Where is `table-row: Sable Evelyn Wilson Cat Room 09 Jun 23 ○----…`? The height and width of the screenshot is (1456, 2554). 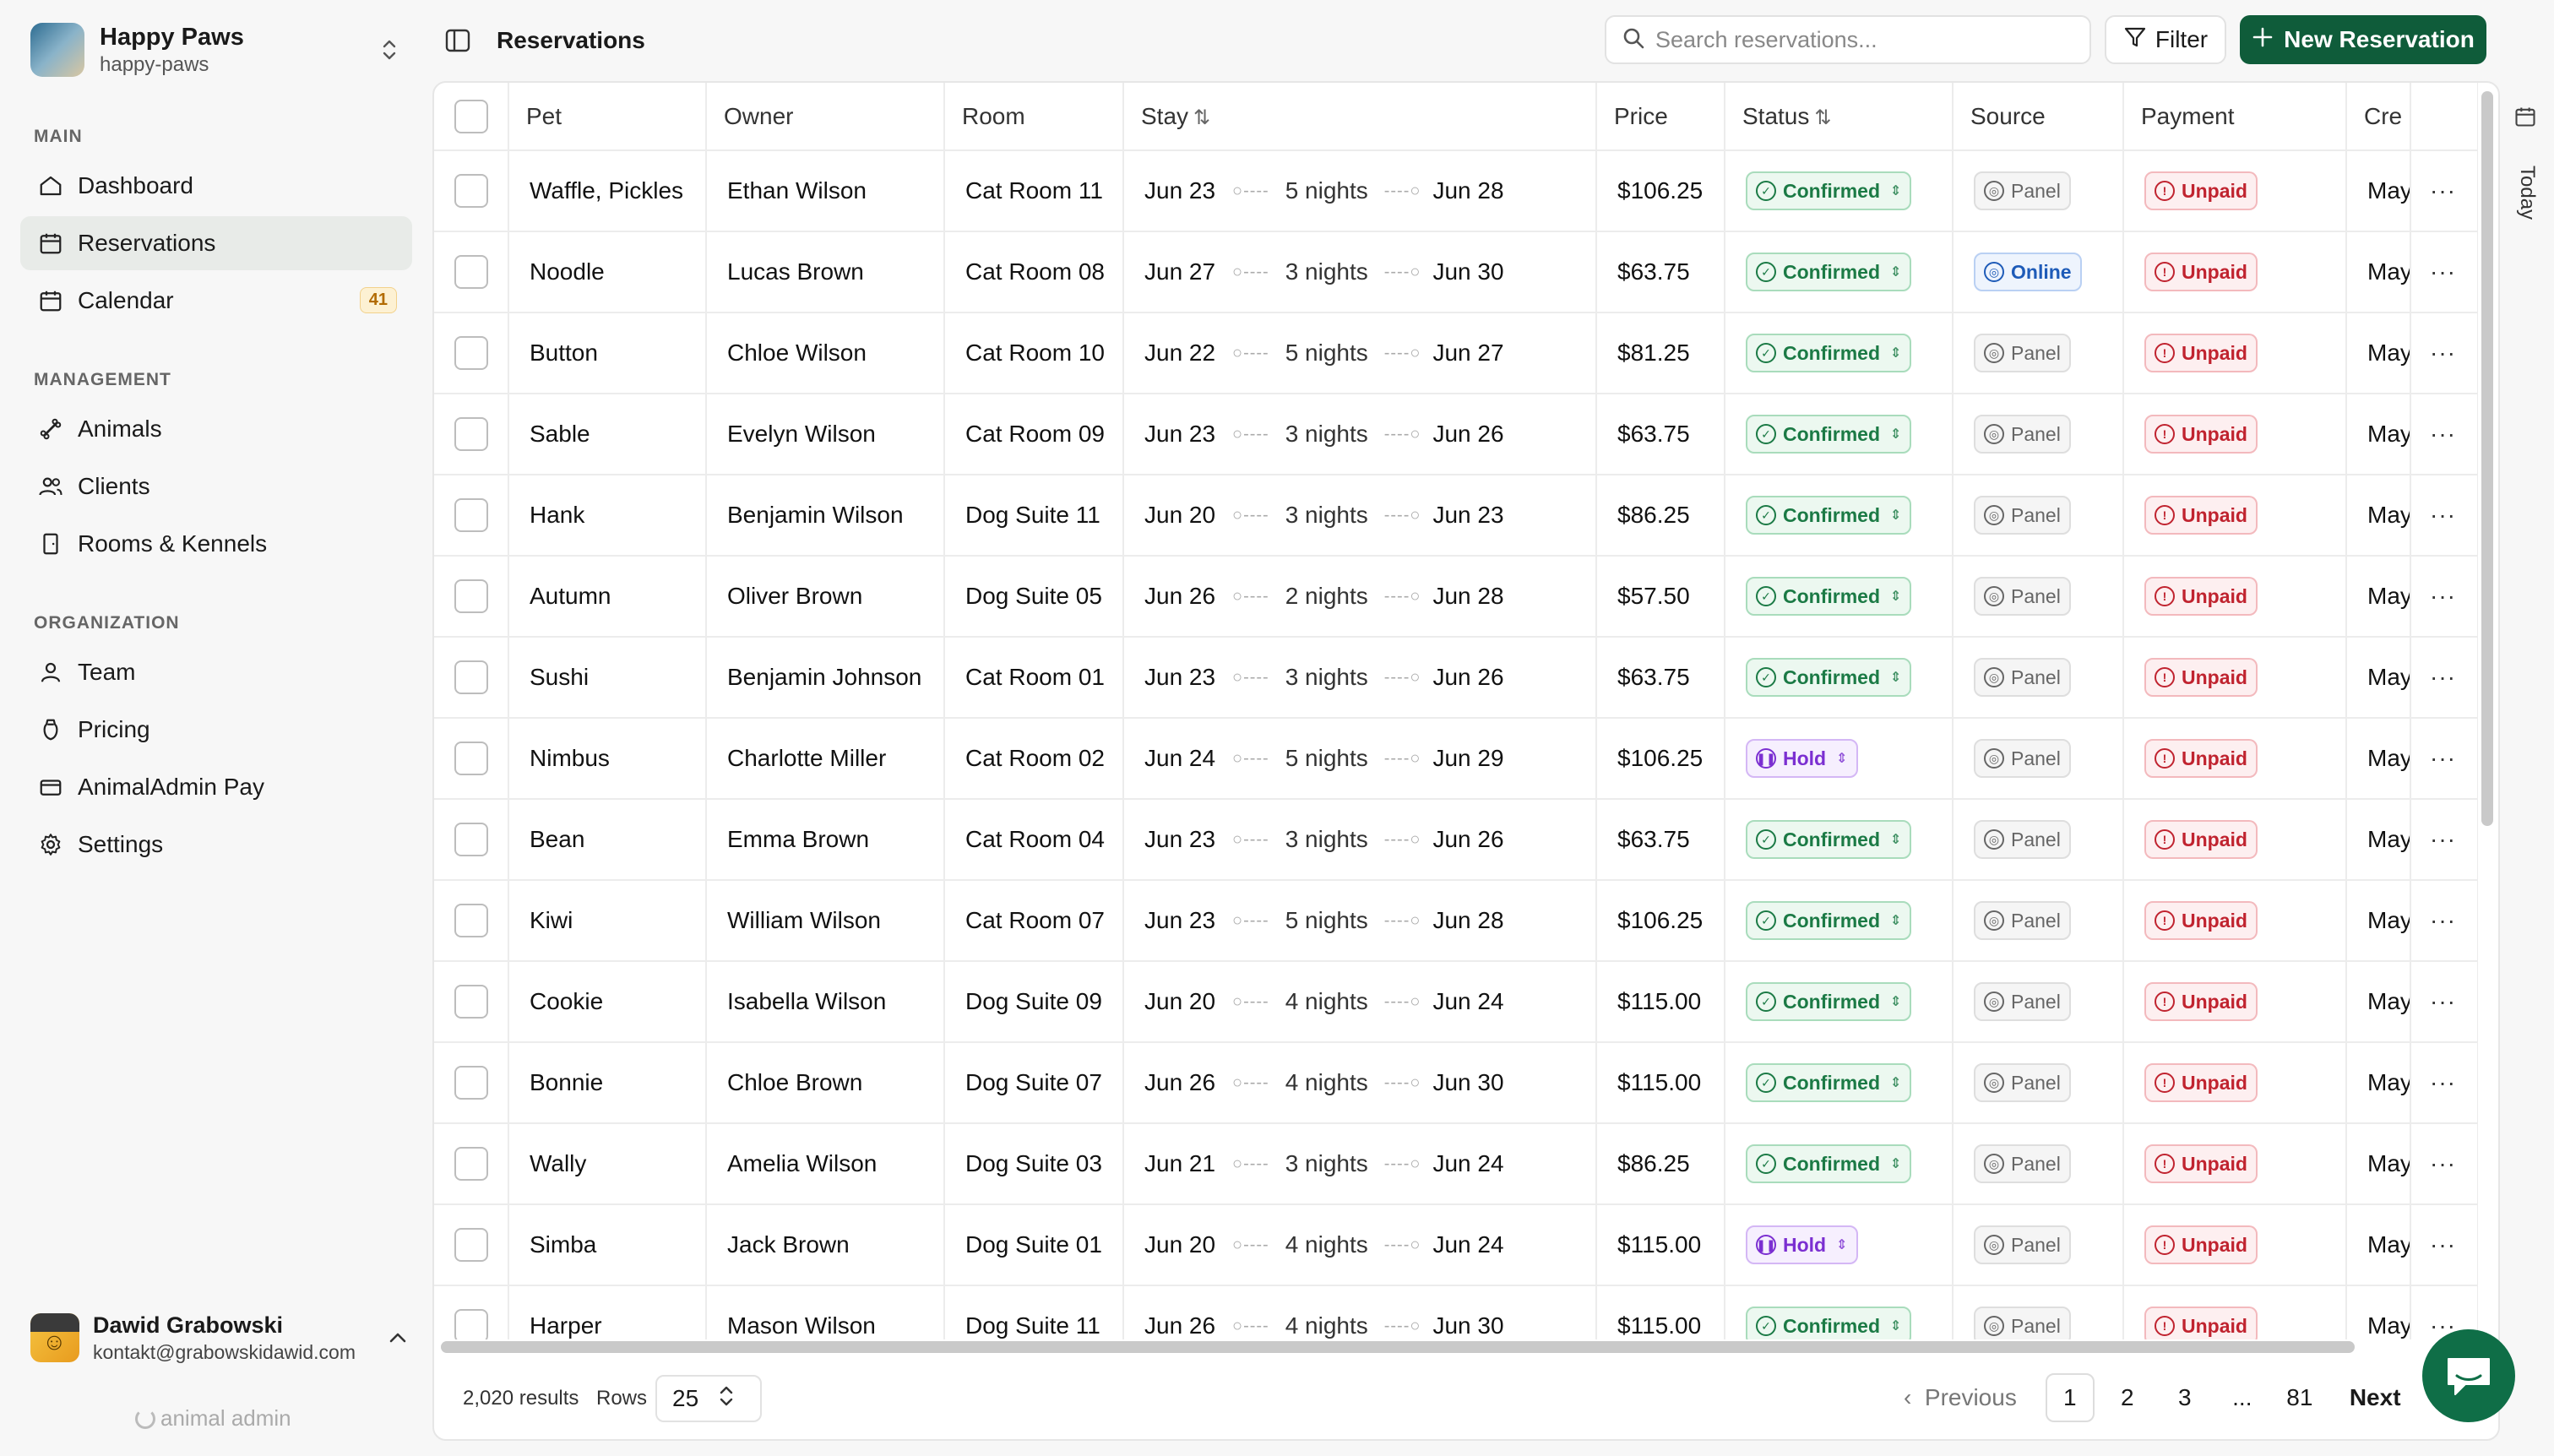 table-row: Sable Evelyn Wilson Cat Room 09 Jun 23 ○----… is located at coordinates (1456, 434).